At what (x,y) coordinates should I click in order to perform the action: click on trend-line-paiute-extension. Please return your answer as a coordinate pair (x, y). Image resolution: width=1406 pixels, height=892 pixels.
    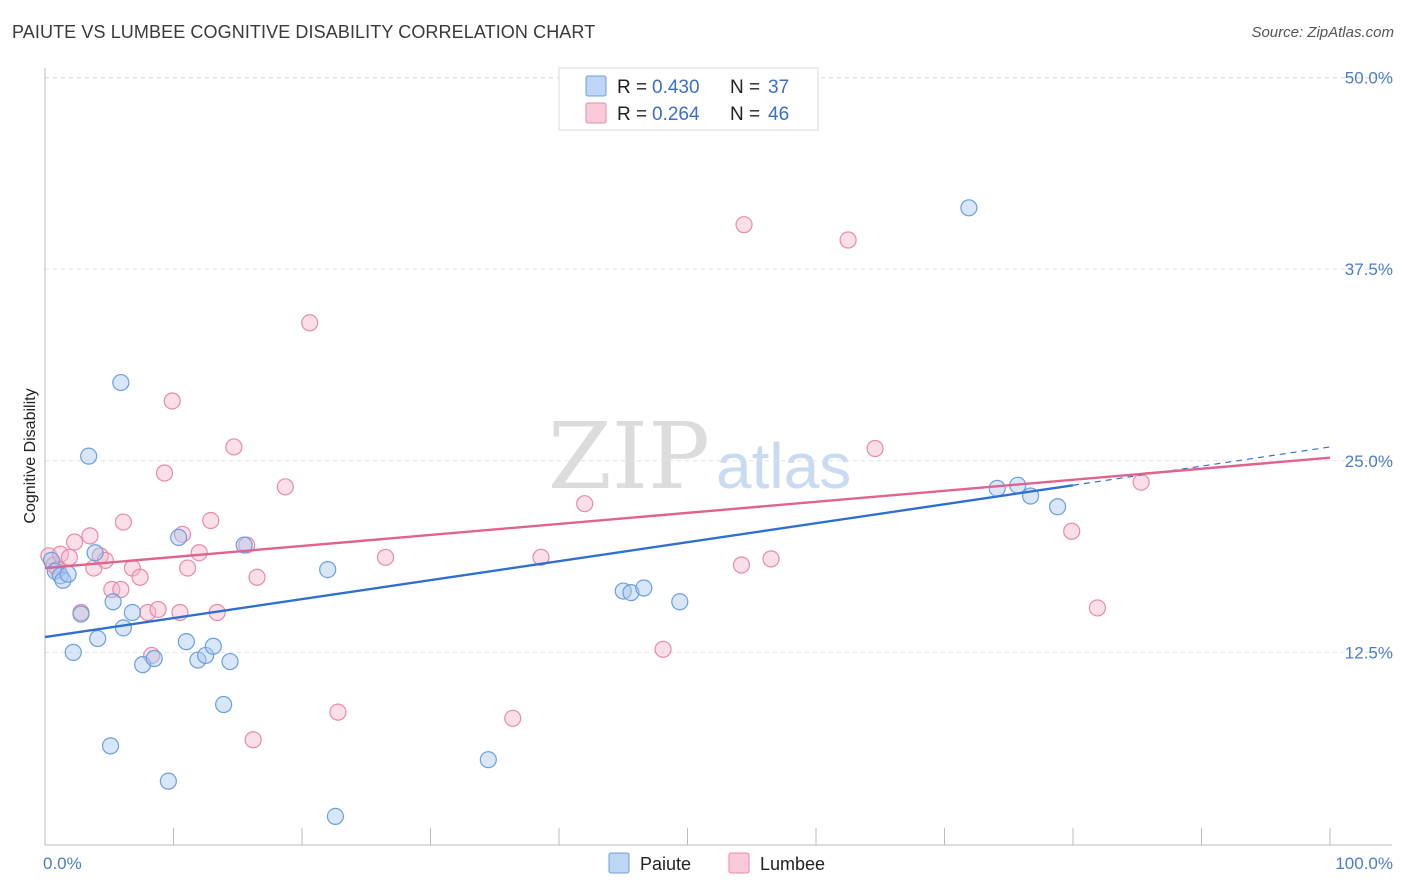
    Looking at the image, I should click on (1201, 466).